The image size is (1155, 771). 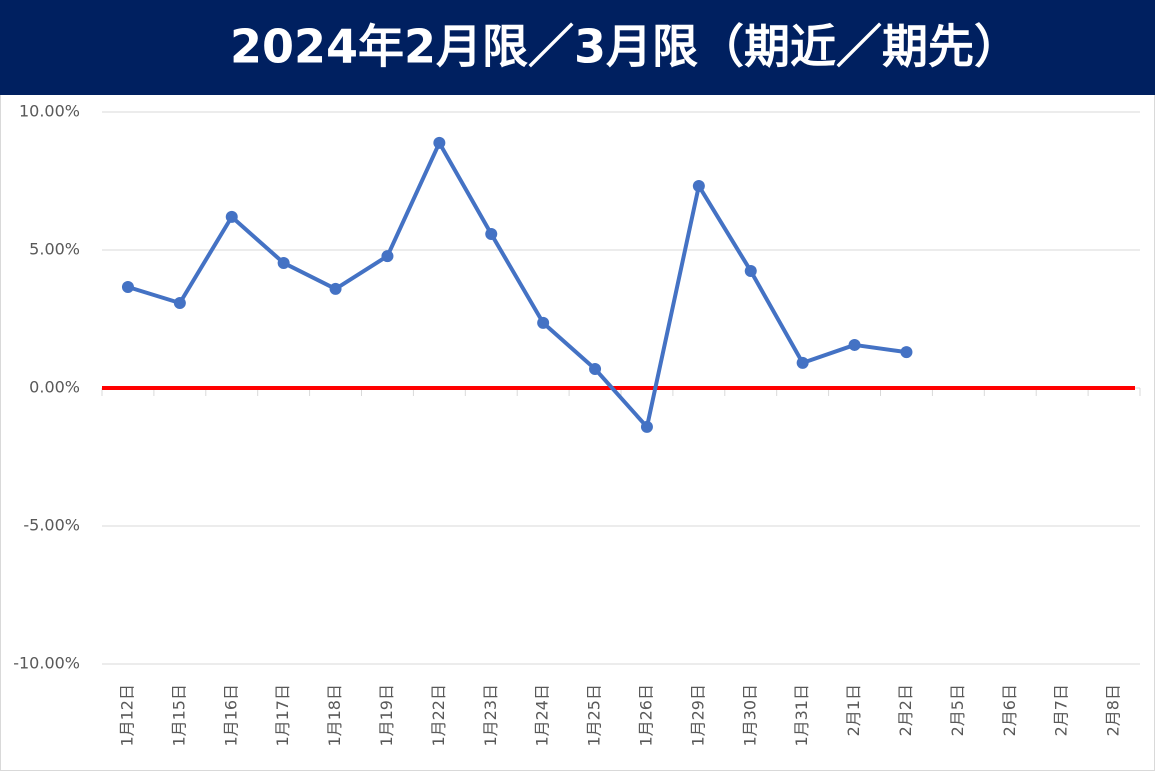 I want to click on x-tick-label: 1月16日, so click(x=230, y=715).